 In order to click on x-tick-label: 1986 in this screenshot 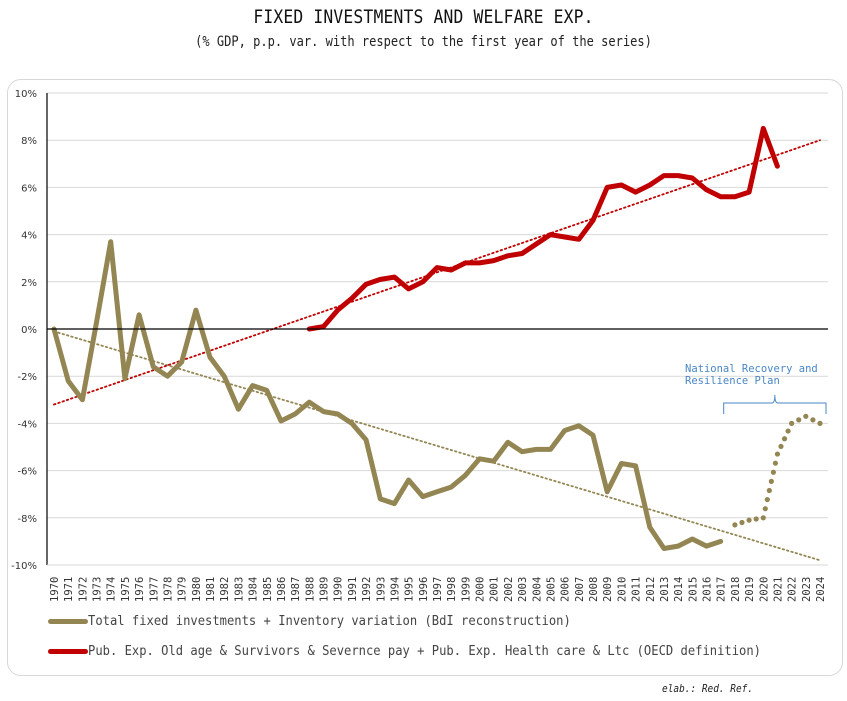, I will do `click(282, 589)`.